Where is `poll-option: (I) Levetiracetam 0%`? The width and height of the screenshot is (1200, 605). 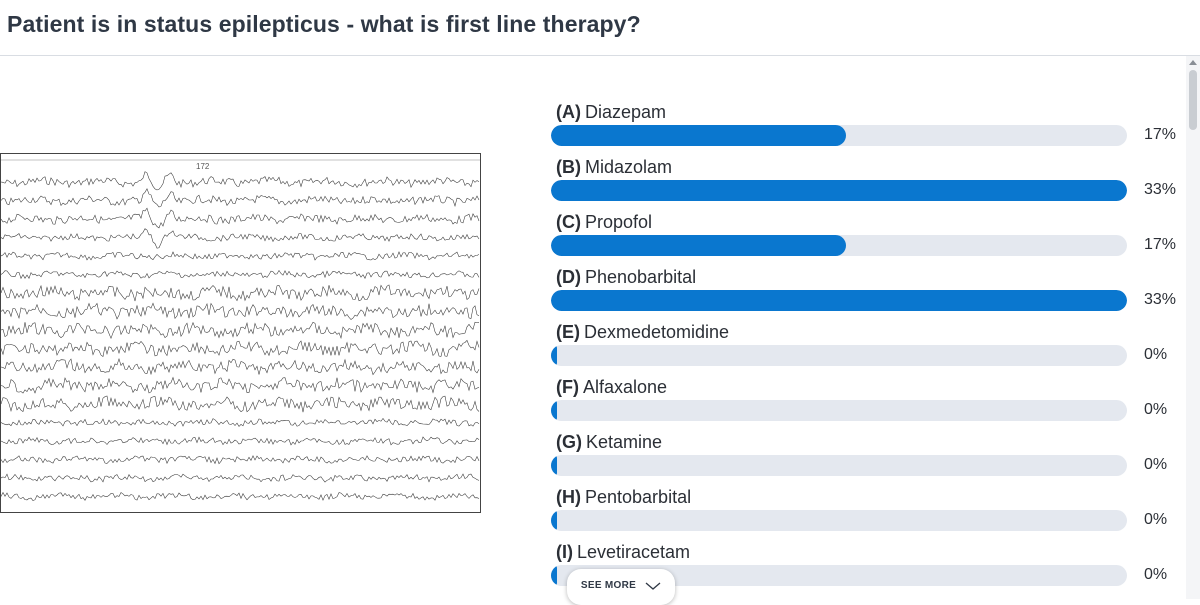 poll-option: (I) Levetiracetam 0% is located at coordinates (866, 567).